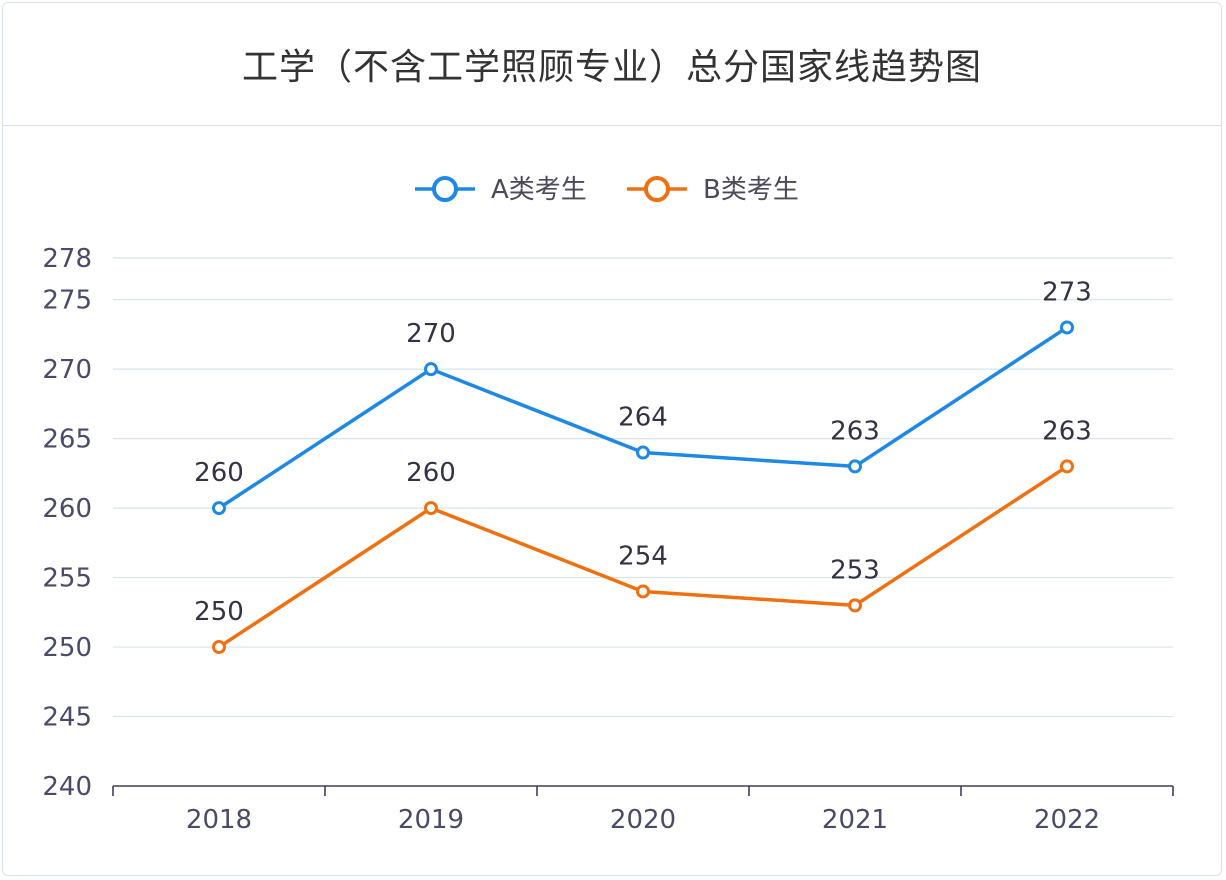  What do you see at coordinates (607, 190) in the screenshot?
I see `legend: A类考生 B类考生` at bounding box center [607, 190].